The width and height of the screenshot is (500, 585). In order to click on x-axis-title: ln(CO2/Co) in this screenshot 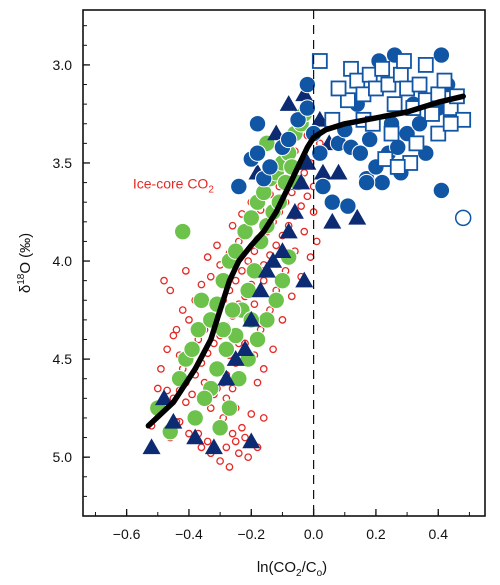, I will do `click(292, 569)`.